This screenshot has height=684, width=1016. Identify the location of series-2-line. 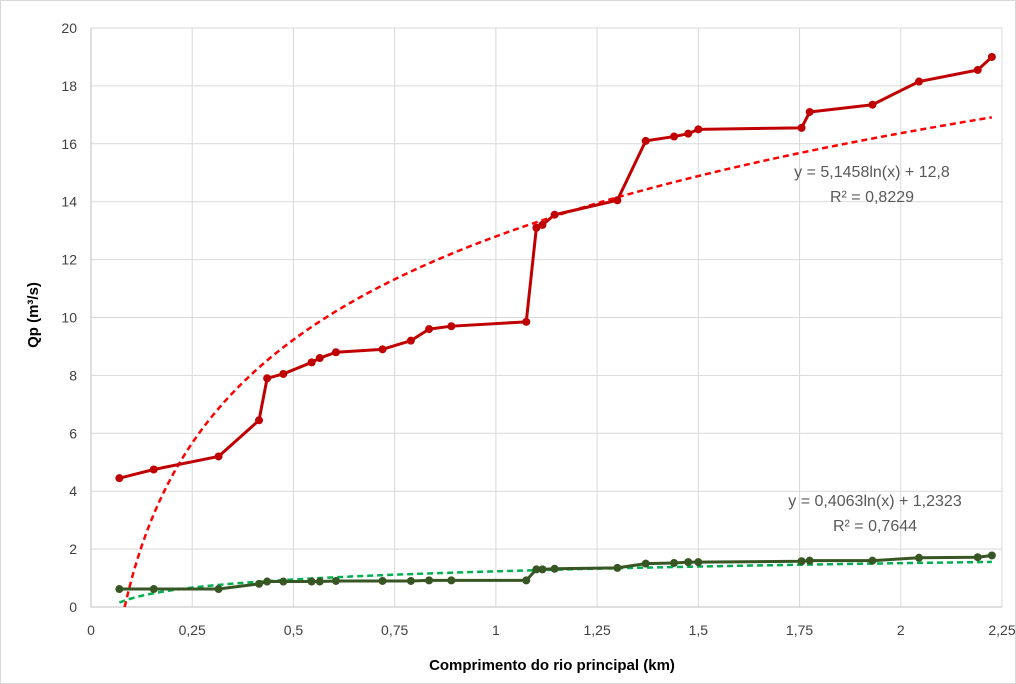
(556, 572).